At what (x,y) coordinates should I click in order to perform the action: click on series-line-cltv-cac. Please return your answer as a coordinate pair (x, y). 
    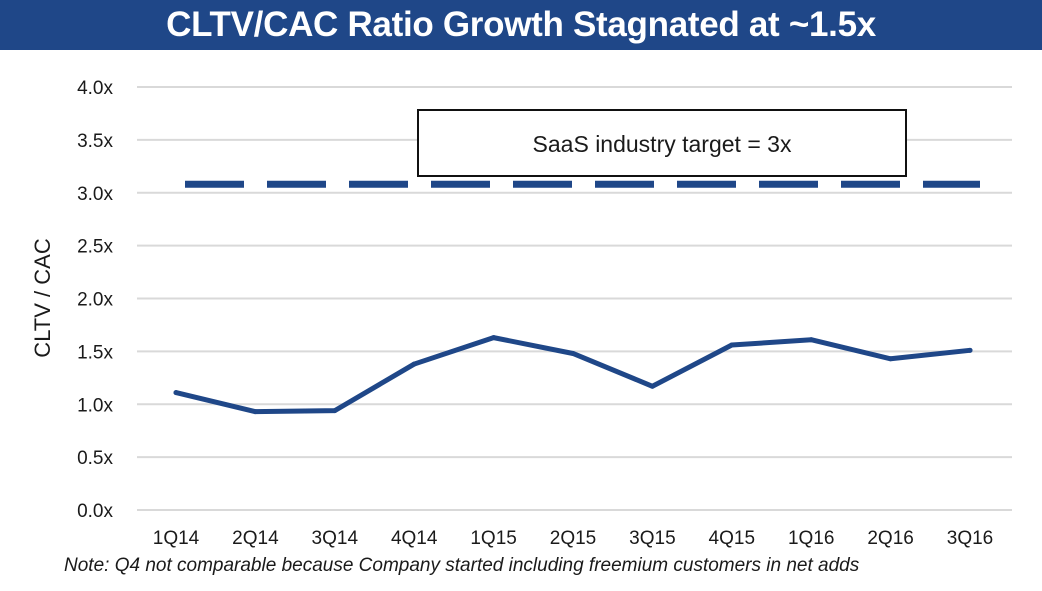
    Looking at the image, I should click on (573, 375).